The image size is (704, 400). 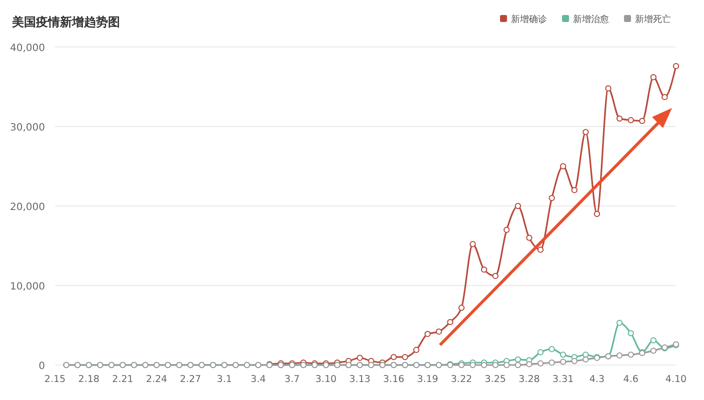 I want to click on y-tick-label: 20,000, so click(x=27, y=207).